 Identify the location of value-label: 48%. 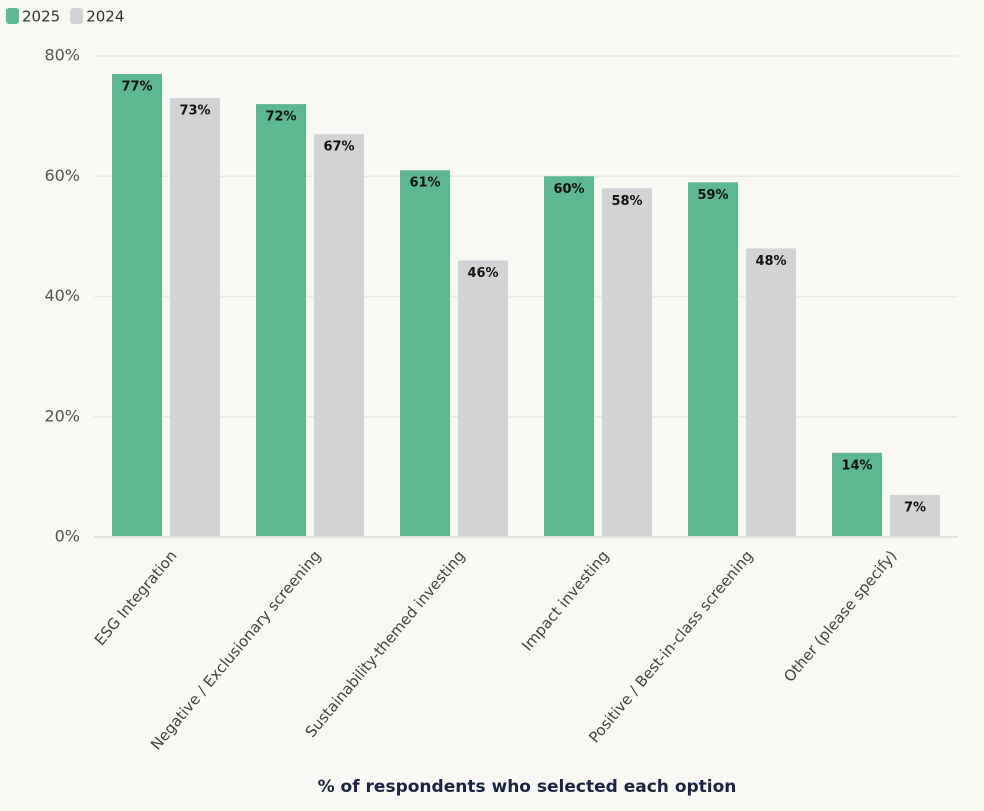
(770, 261).